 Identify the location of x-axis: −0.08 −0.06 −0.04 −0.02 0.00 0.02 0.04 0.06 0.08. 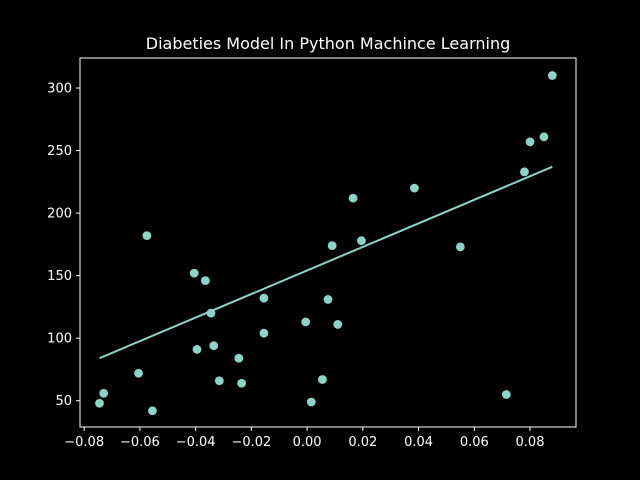
(304, 438).